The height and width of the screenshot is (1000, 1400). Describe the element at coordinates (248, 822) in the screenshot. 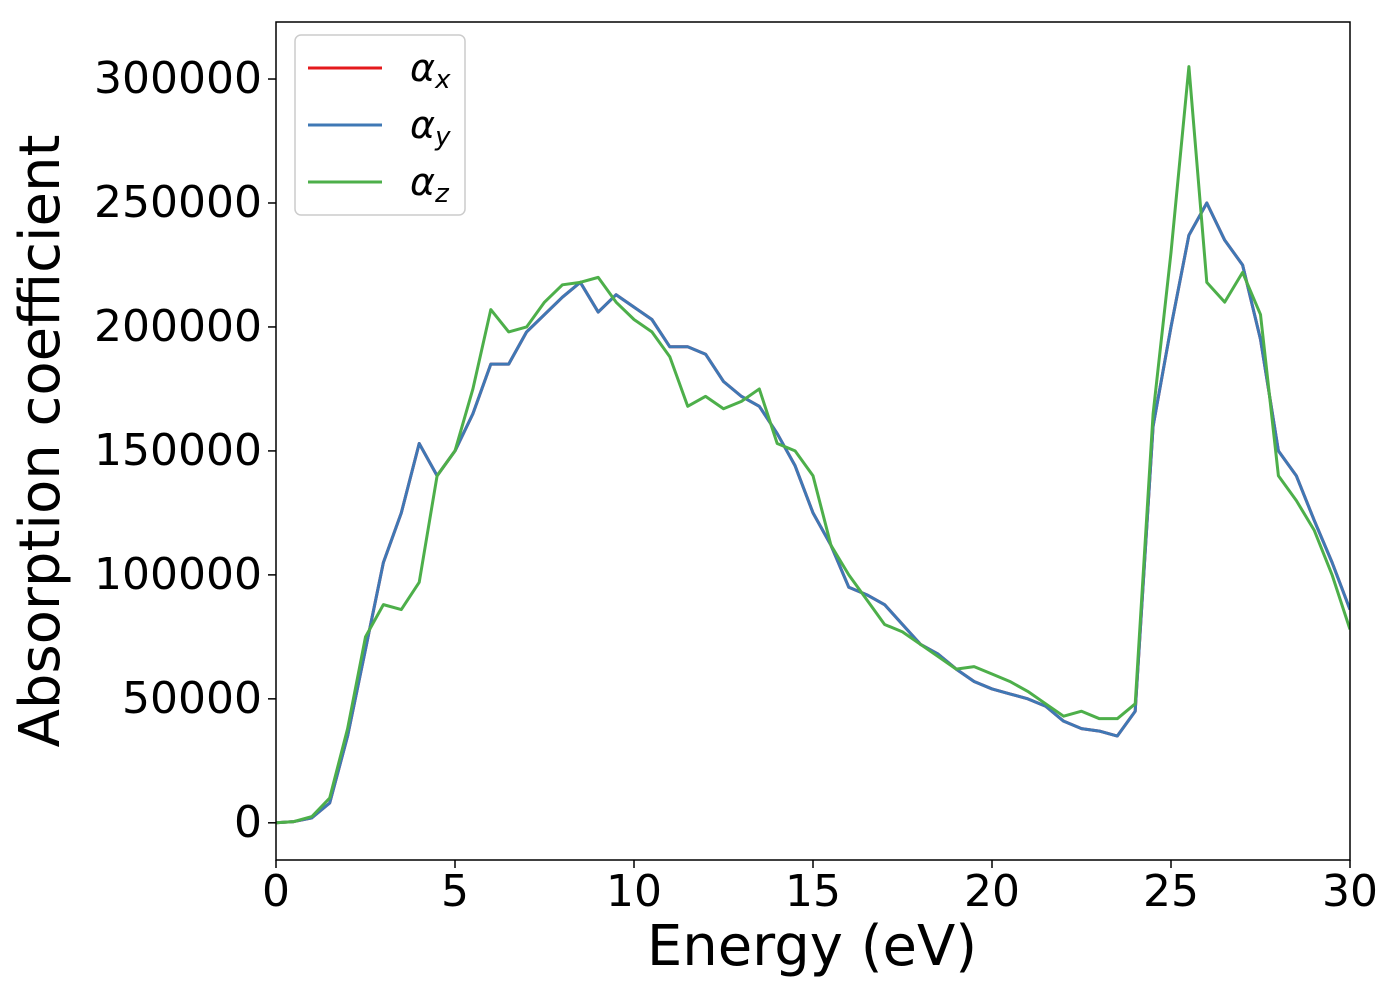

I see `y-tick-label: 0` at that location.